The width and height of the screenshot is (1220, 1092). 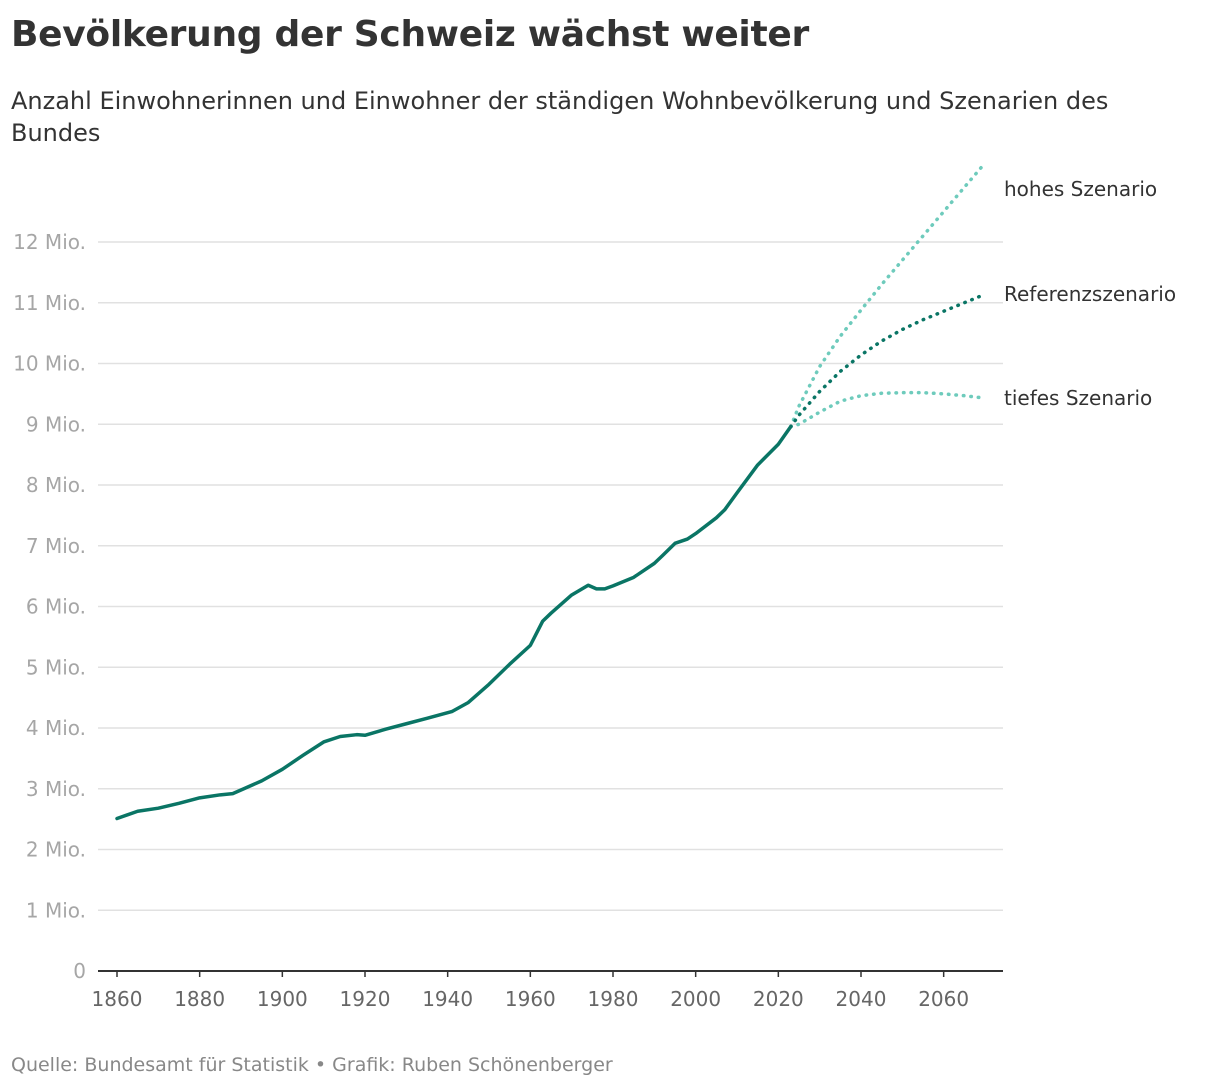 What do you see at coordinates (56, 850) in the screenshot?
I see `y-tick-label: 2 Mio.` at bounding box center [56, 850].